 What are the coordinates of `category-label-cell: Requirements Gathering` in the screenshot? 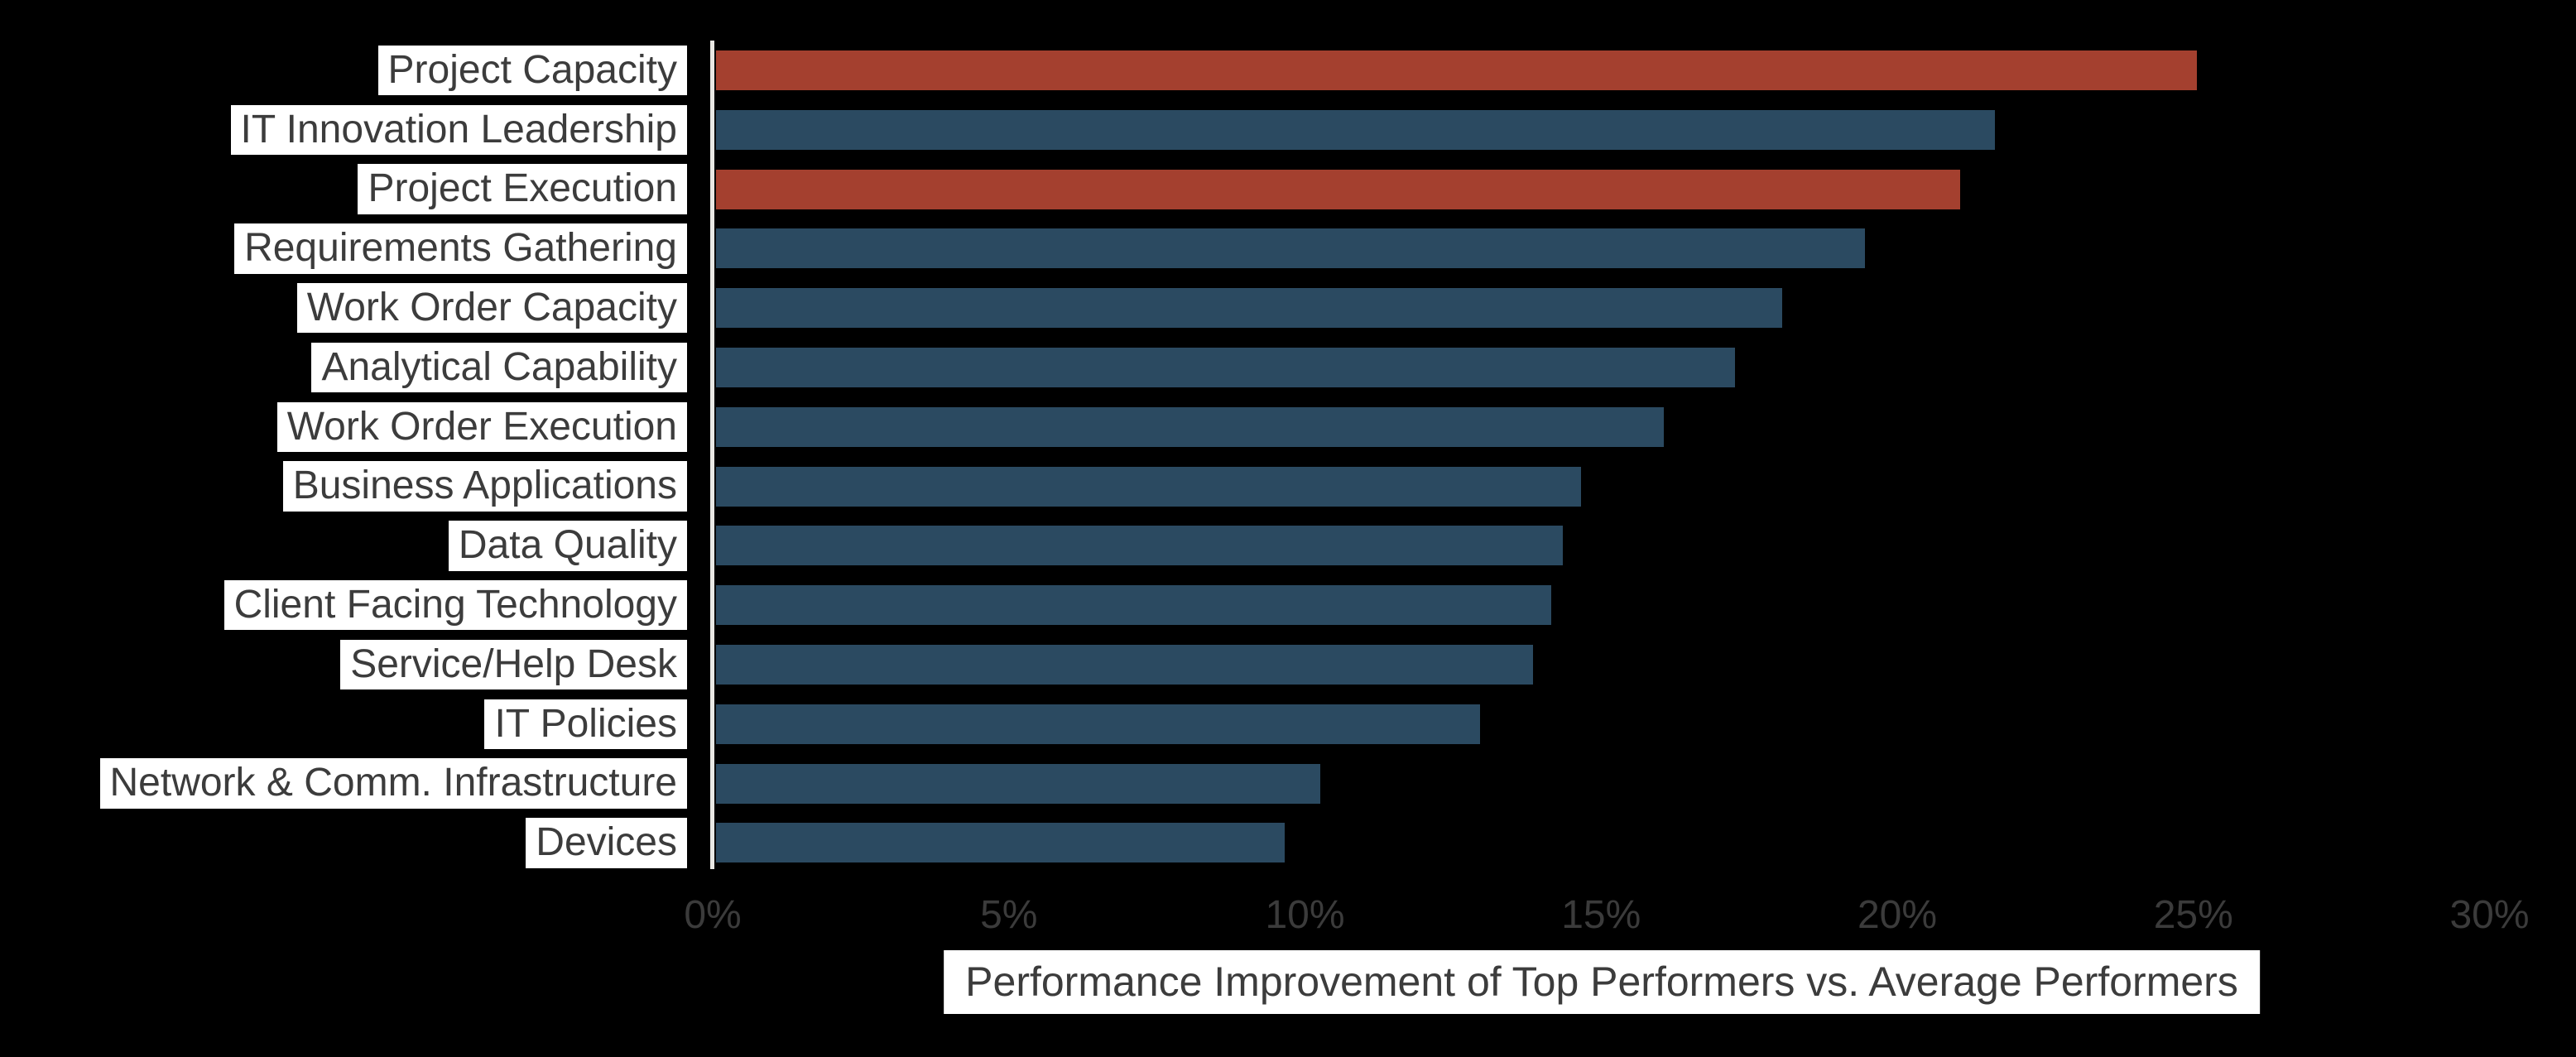 It's located at (343, 249).